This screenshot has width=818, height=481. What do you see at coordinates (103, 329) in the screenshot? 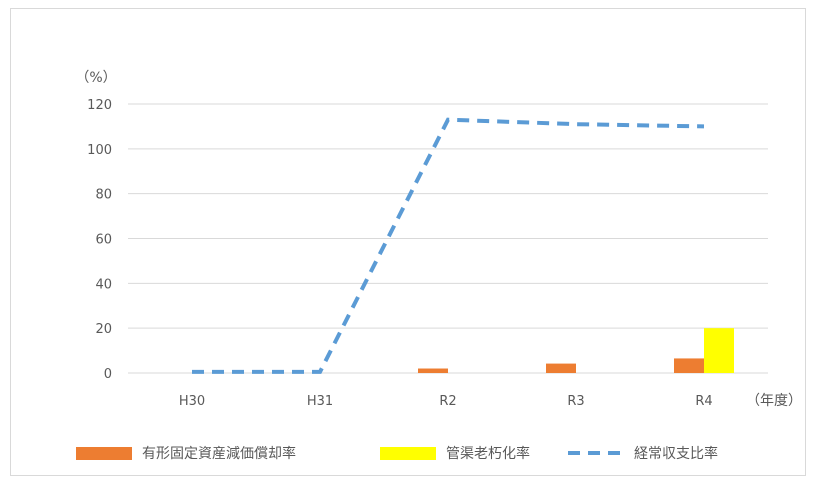
I see `y-tick-label: 20` at bounding box center [103, 329].